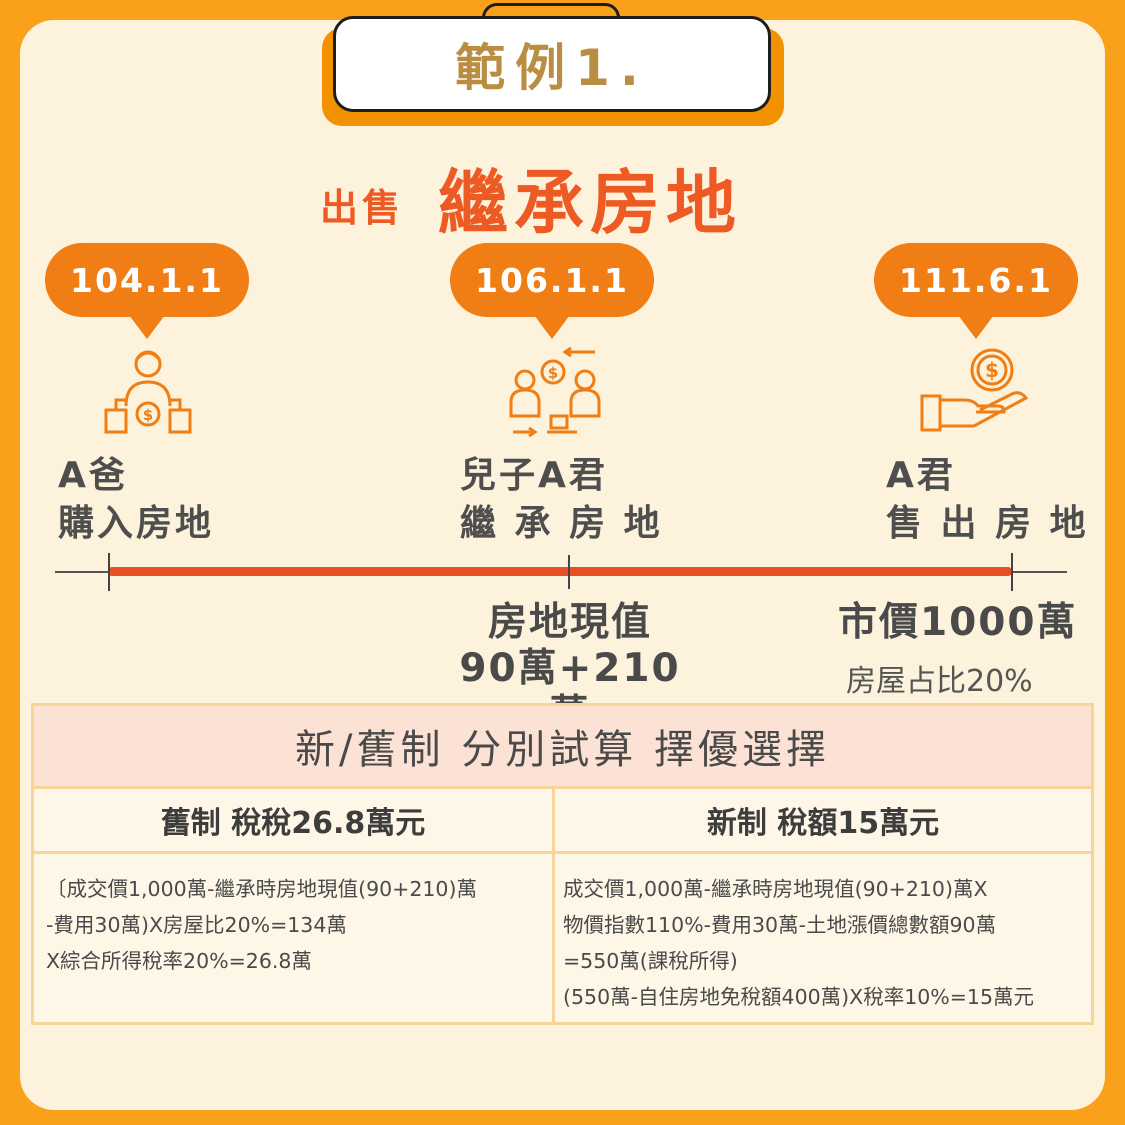 This screenshot has width=1125, height=1125. Describe the element at coordinates (570, 669) in the screenshot. I see `inherit-value: 房地現值 90萬+210萬` at that location.